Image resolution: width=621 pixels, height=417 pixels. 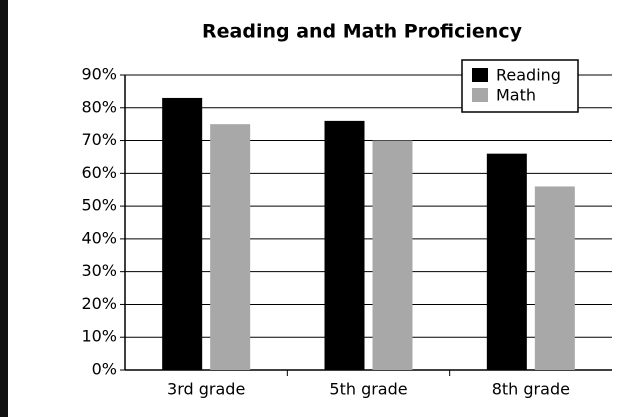 What do you see at coordinates (99, 237) in the screenshot?
I see `y-tick-label: 40%` at bounding box center [99, 237].